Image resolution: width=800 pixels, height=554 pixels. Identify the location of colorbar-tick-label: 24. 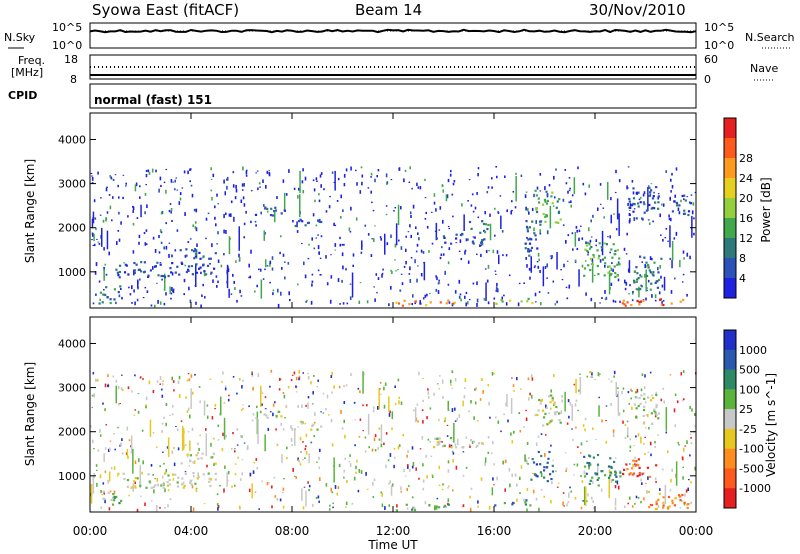
(746, 178).